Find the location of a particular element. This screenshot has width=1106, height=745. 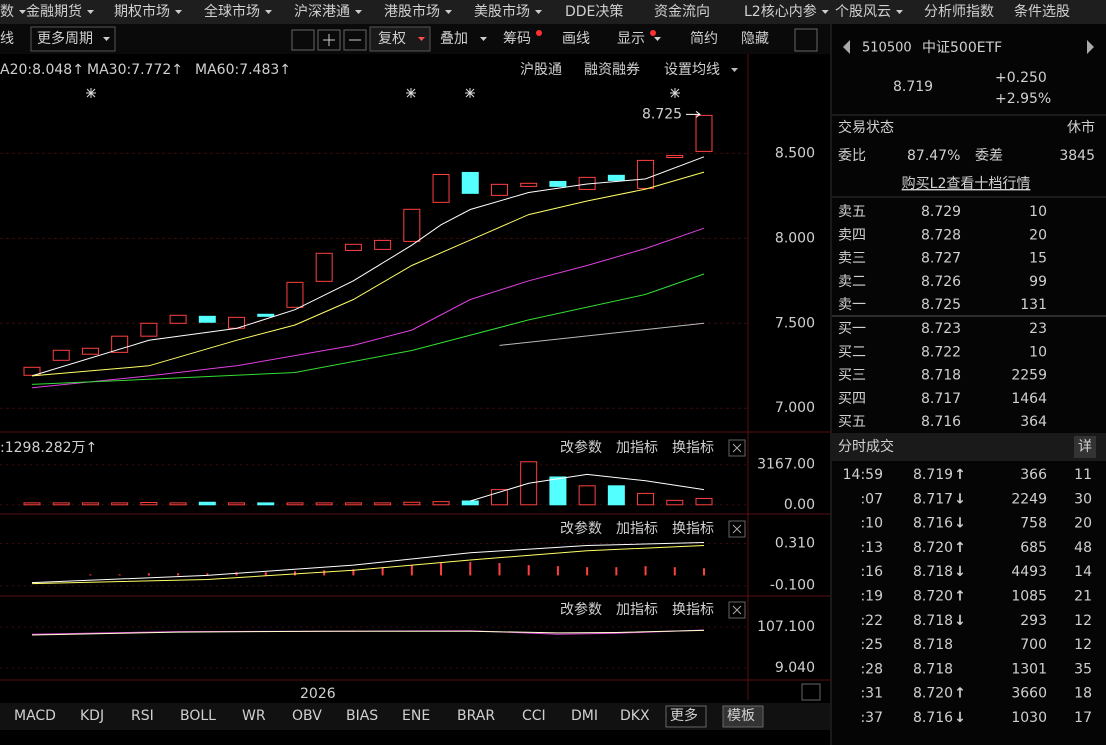

menu-item: 期权市场 is located at coordinates (142, 11).